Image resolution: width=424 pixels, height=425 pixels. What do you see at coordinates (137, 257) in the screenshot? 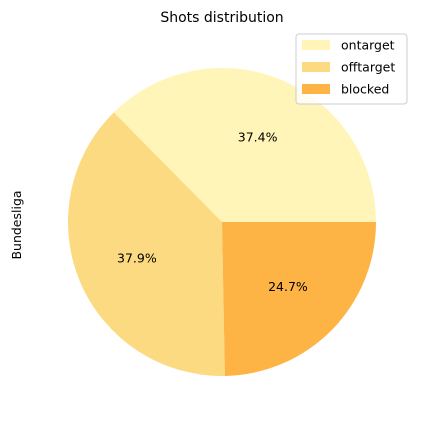
I see `pie-label-offtarget: 37.9%` at bounding box center [137, 257].